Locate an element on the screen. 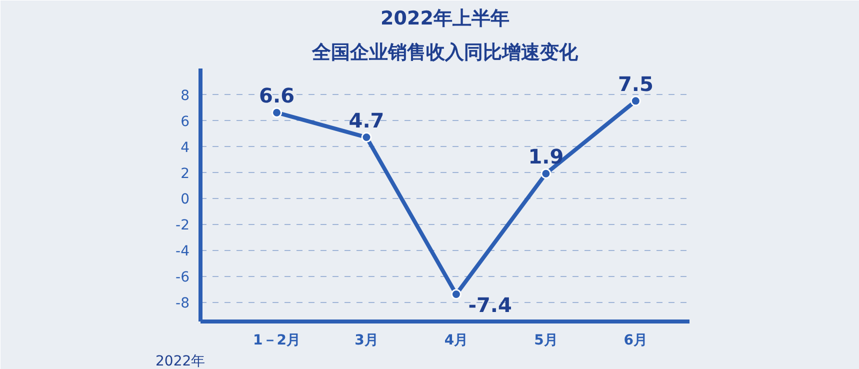 This screenshot has height=369, width=859. data-label: 1.9 is located at coordinates (546, 156).